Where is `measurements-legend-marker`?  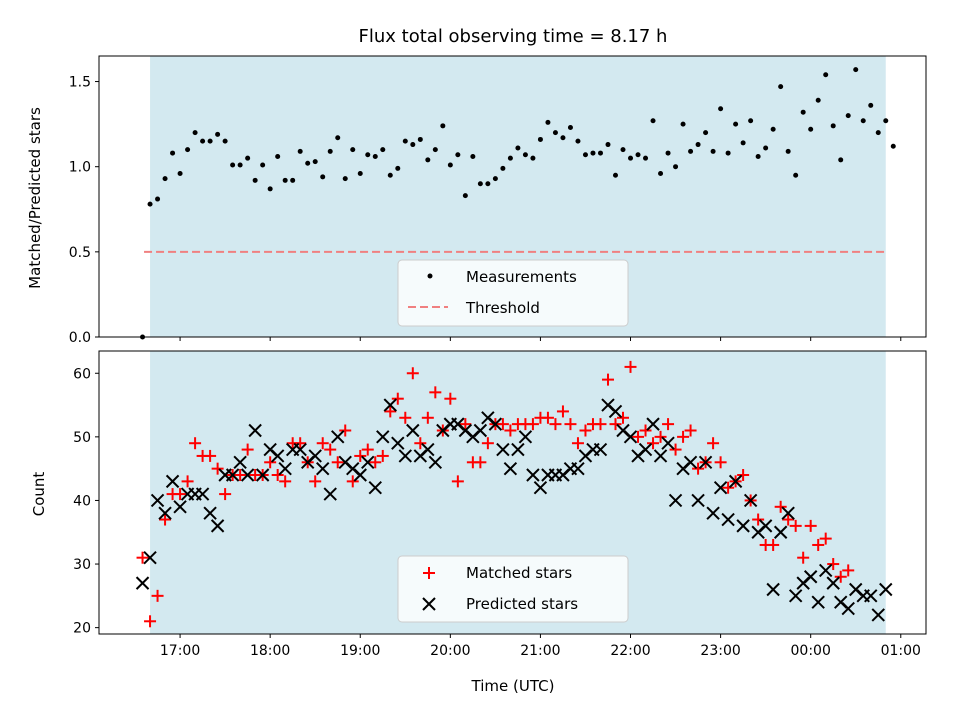 measurements-legend-marker is located at coordinates (430, 276).